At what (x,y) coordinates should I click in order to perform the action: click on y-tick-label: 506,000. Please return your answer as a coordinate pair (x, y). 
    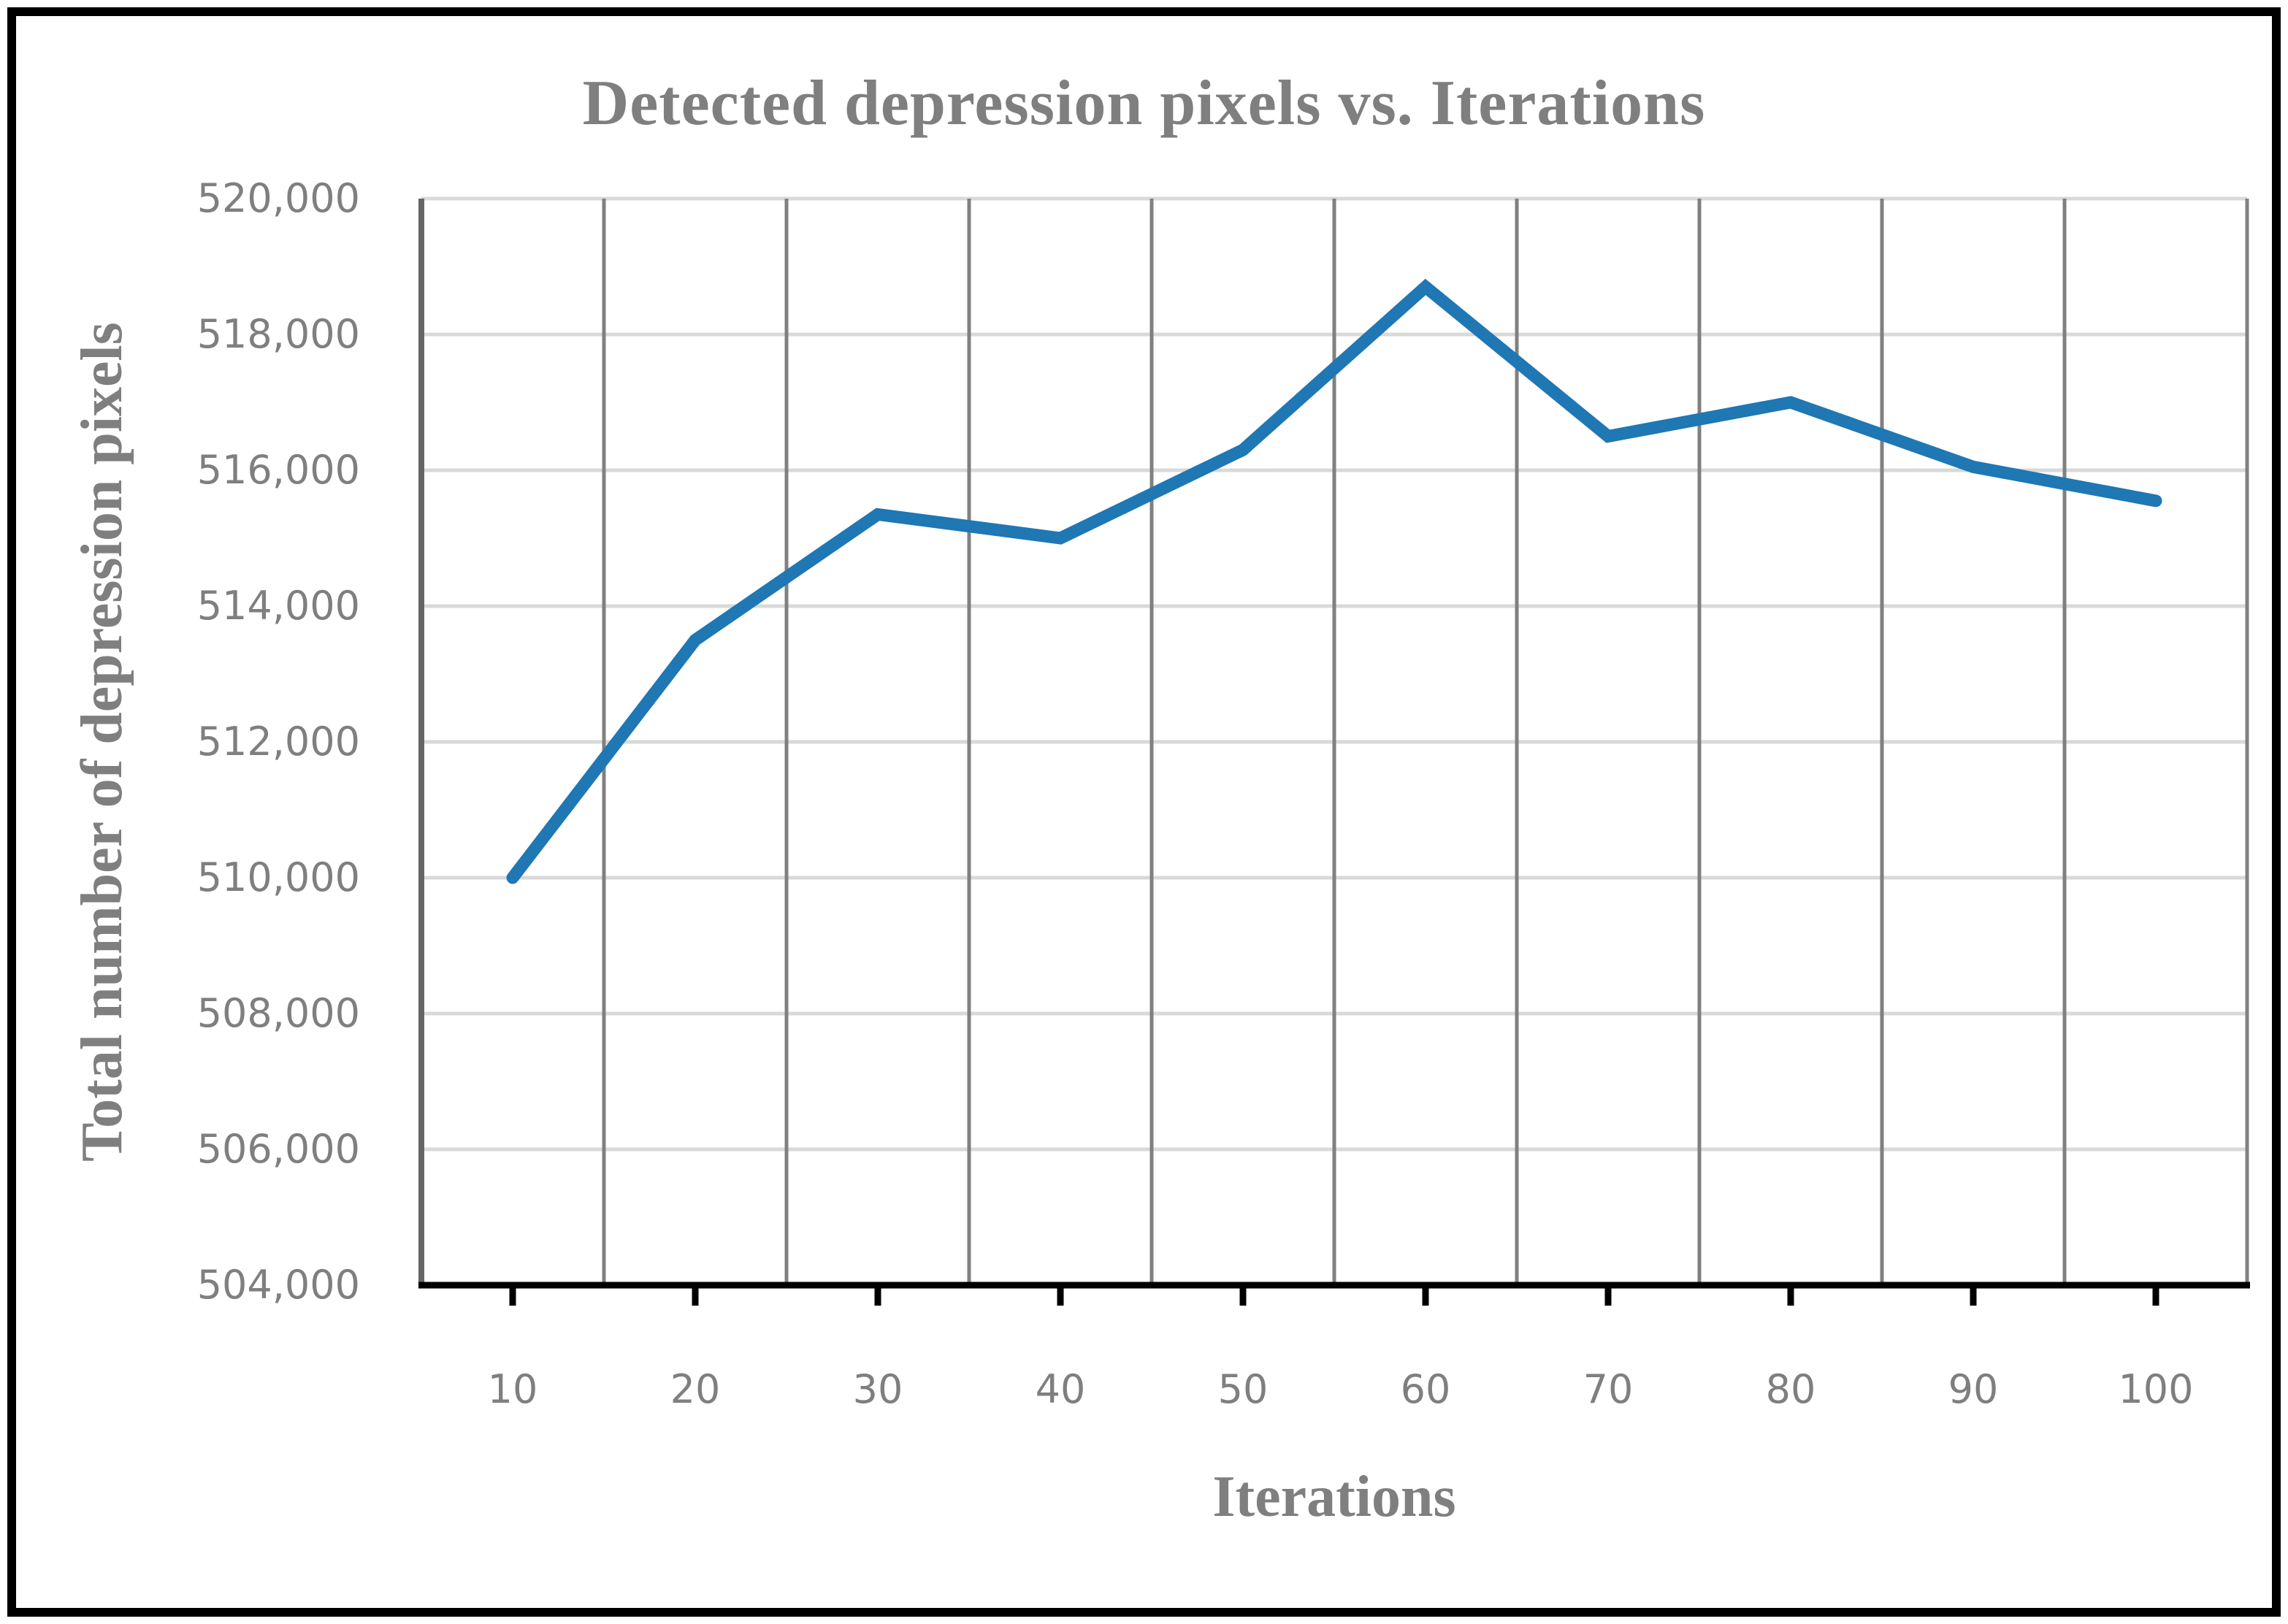
    Looking at the image, I should click on (278, 1149).